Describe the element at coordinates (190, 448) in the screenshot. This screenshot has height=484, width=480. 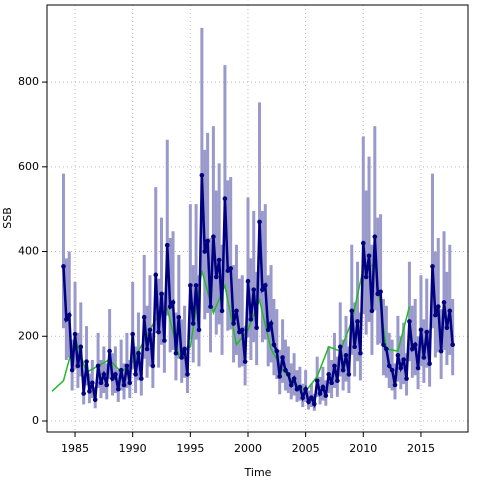
I see `x-tick-label: 1995` at that location.